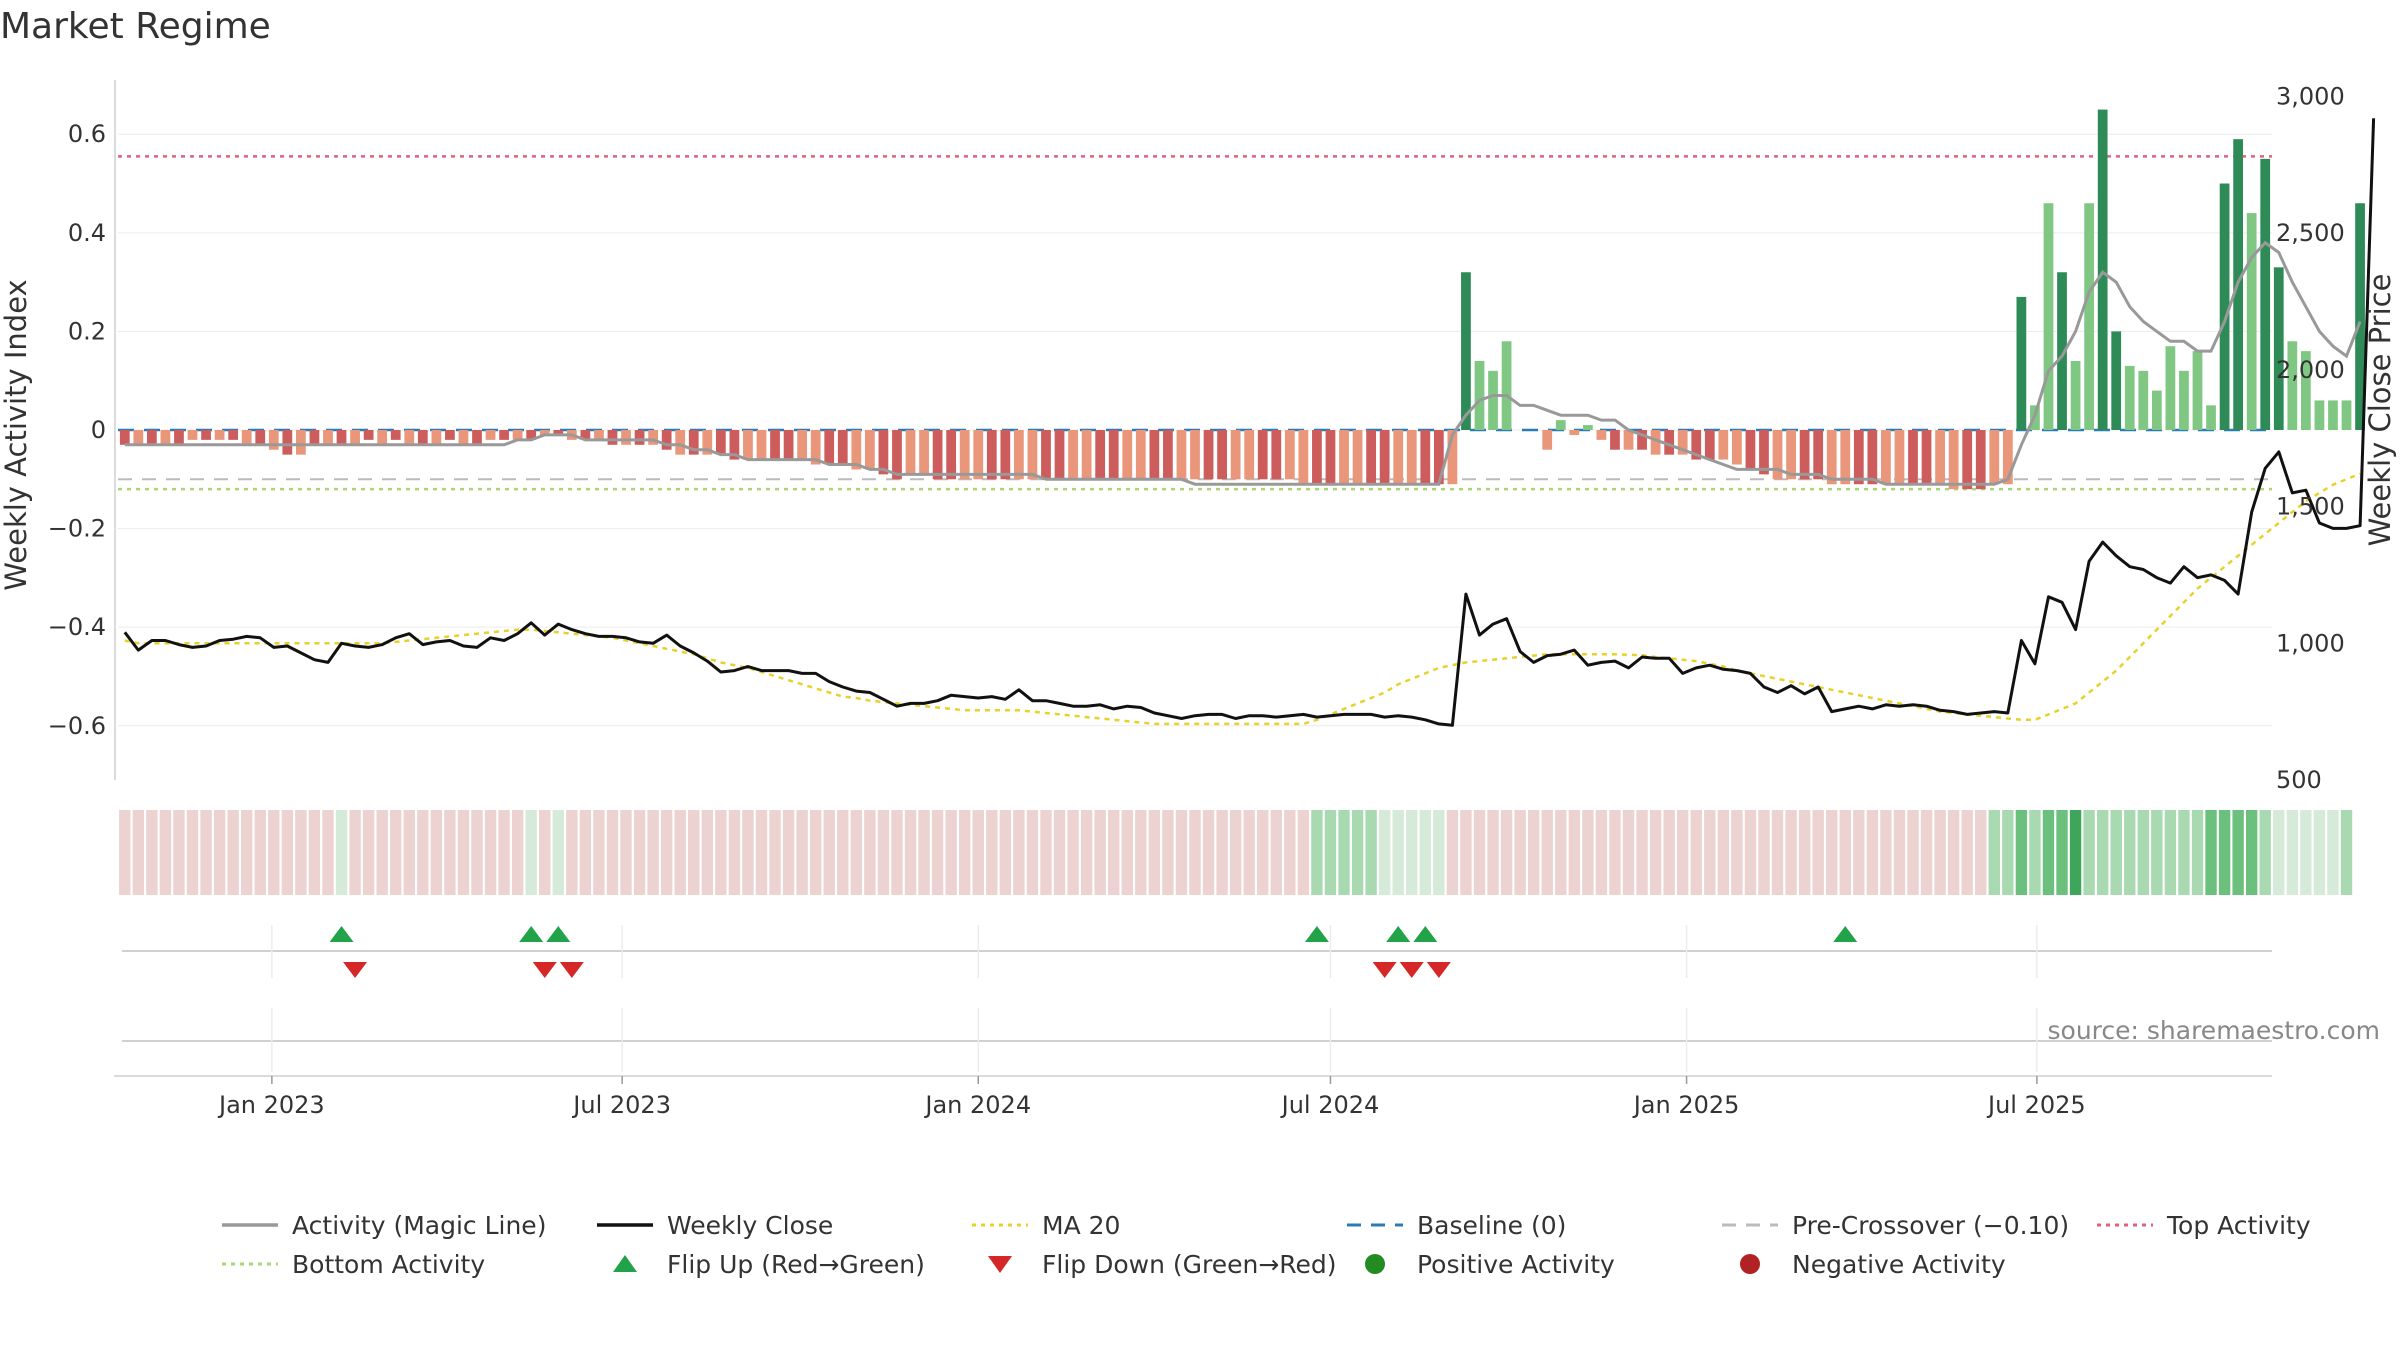 This screenshot has width=2400, height=1350. Describe the element at coordinates (135, 26) in the screenshot. I see `chart-title: Market Regime` at that location.